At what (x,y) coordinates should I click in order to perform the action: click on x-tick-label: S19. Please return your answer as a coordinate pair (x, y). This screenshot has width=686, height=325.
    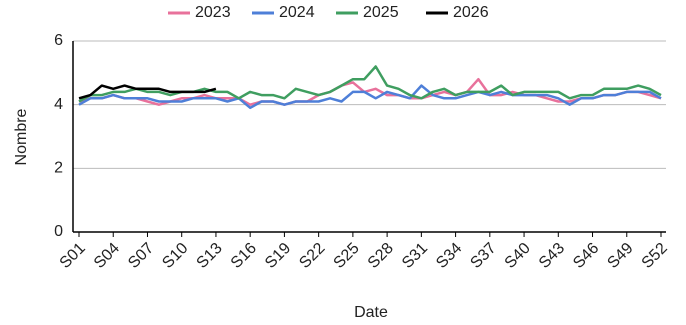
    Looking at the image, I should click on (278, 256).